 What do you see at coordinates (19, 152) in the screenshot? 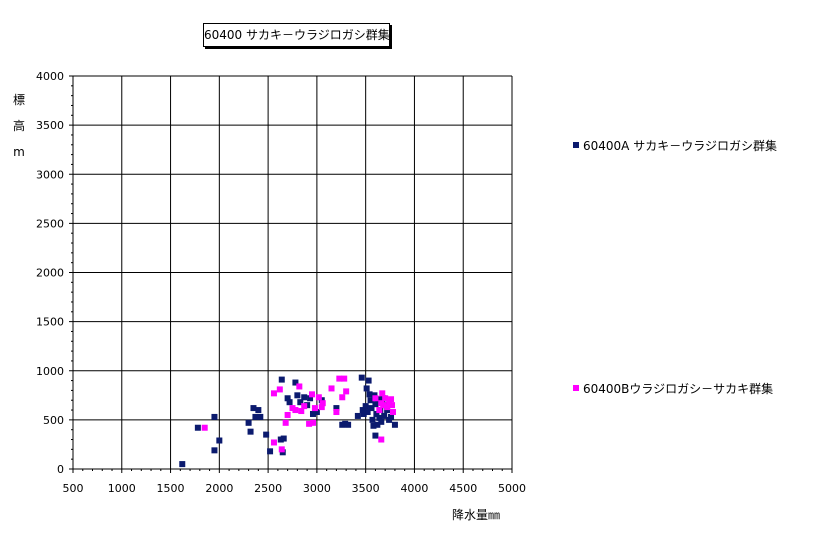
I see `y-axis-title-char: m` at bounding box center [19, 152].